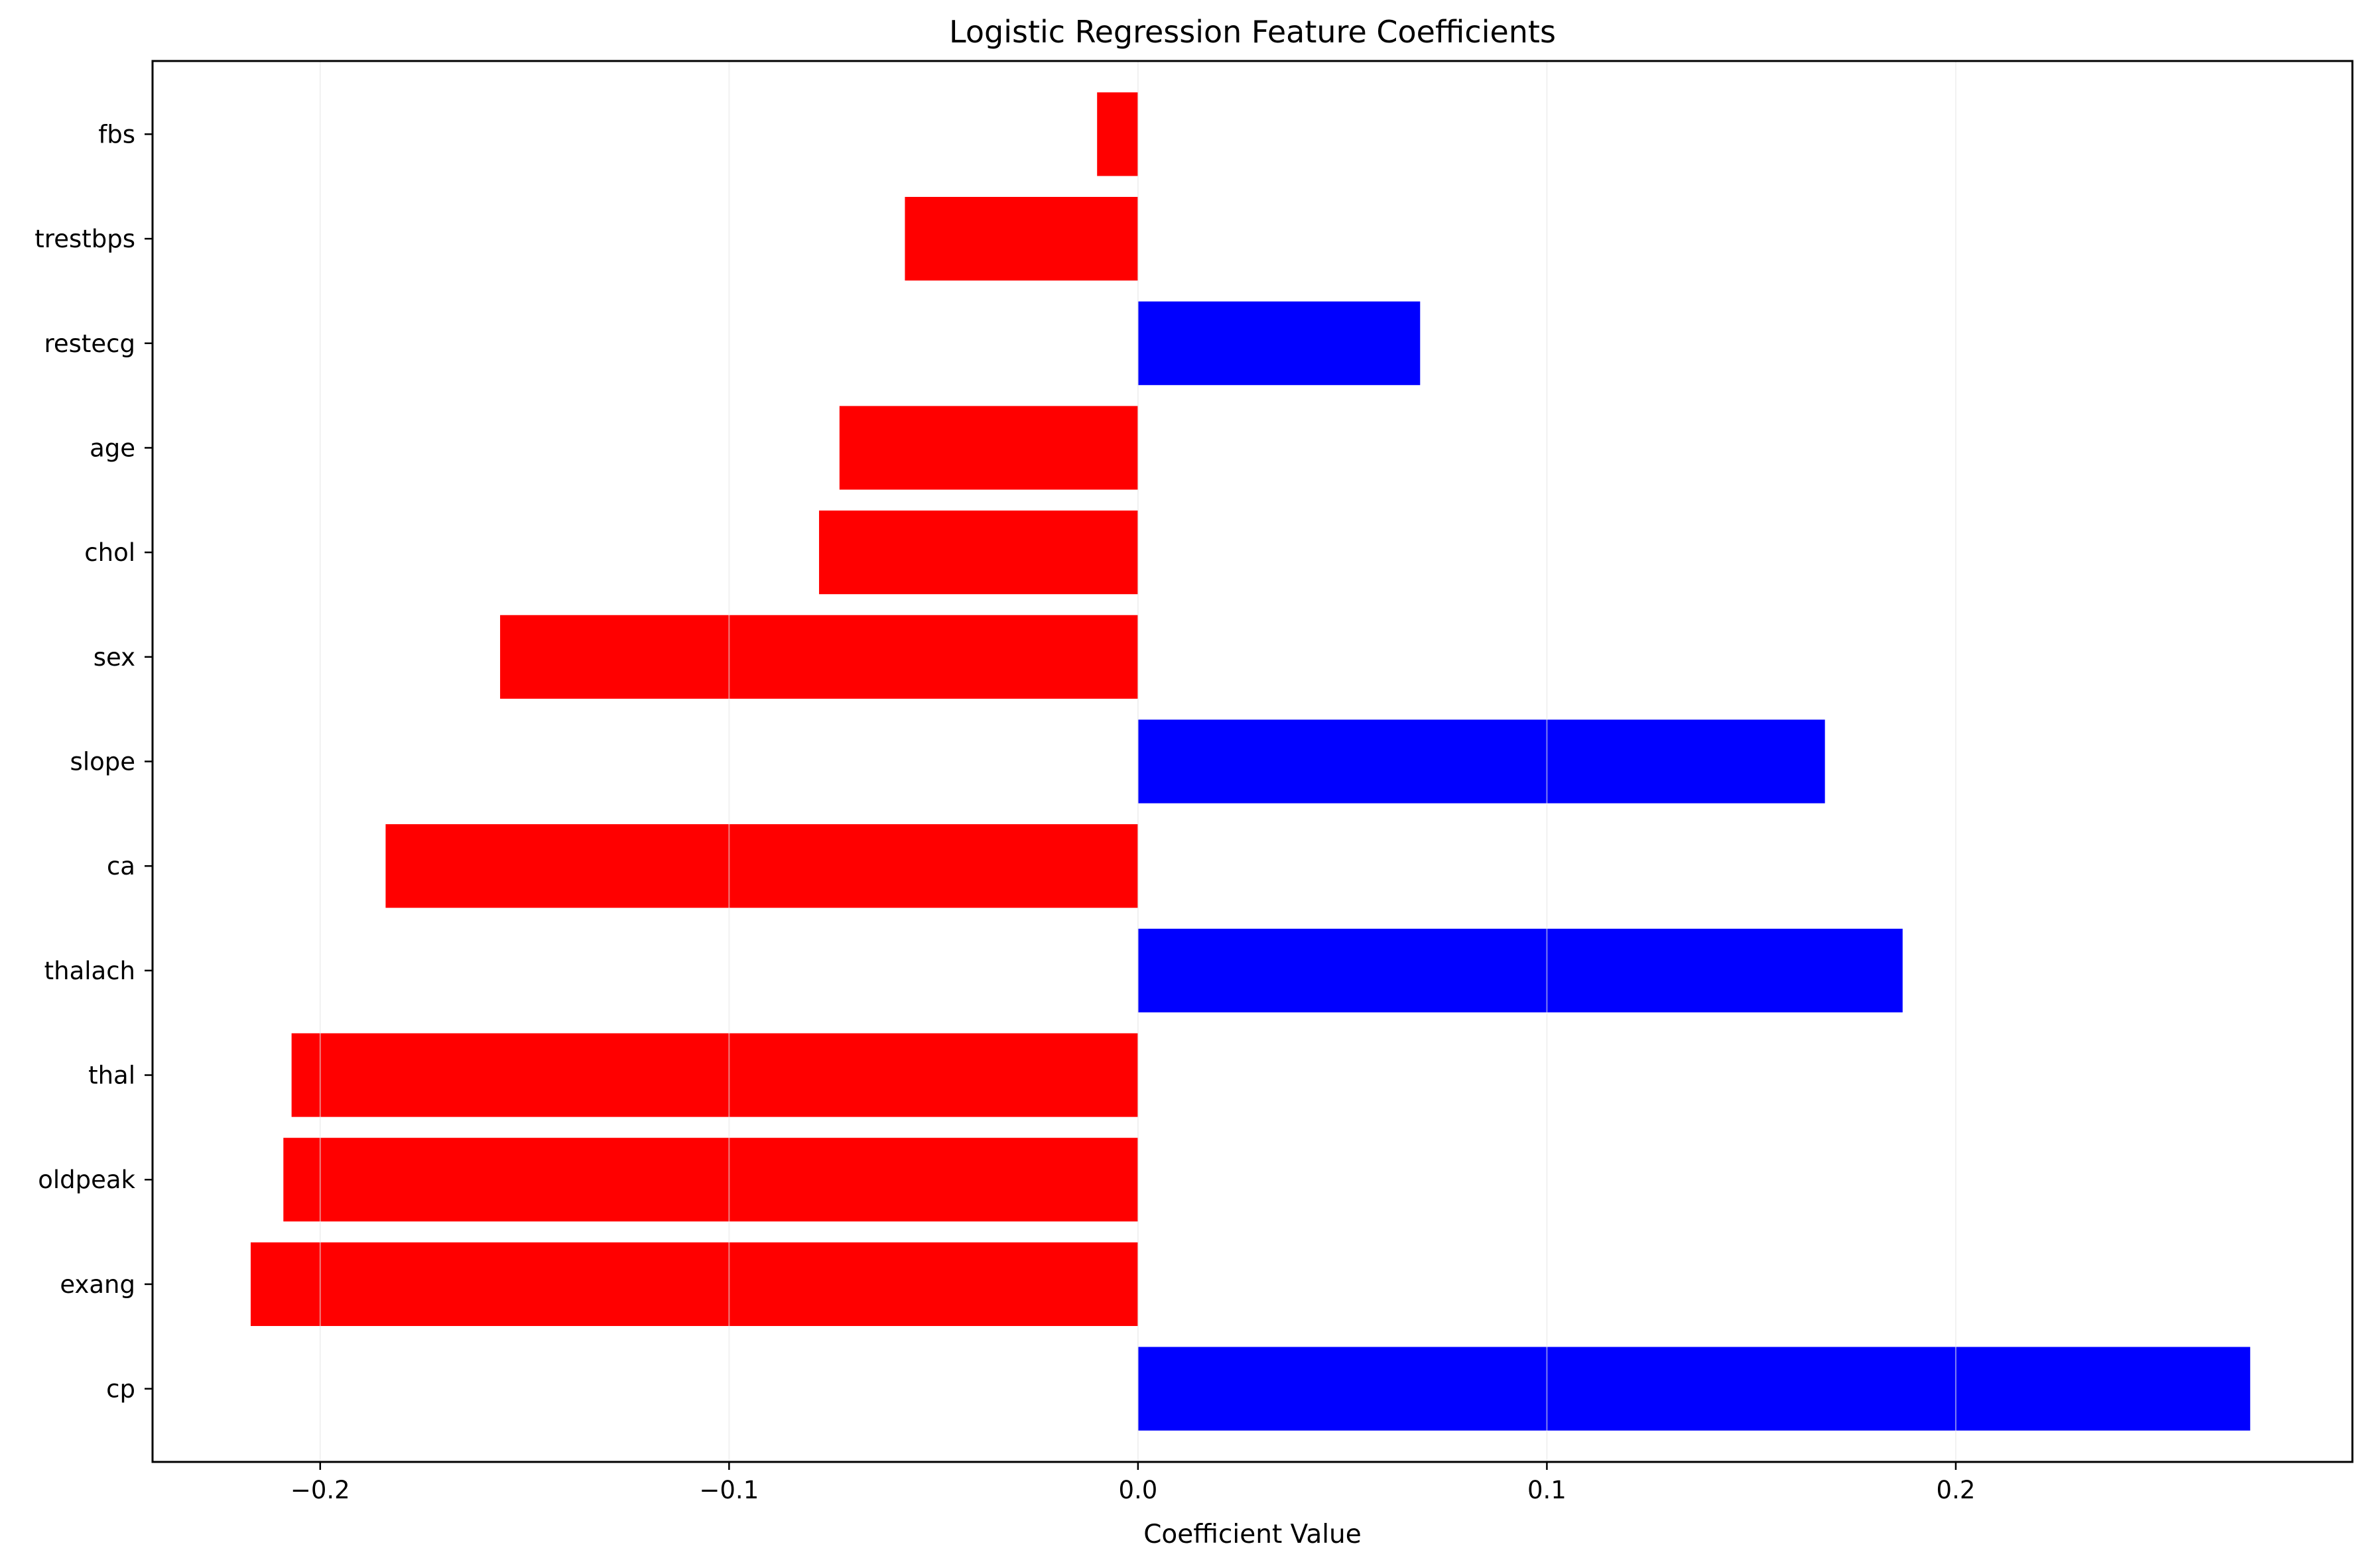 This screenshot has height=1568, width=2367. What do you see at coordinates (86, 1180) in the screenshot?
I see `y-tick-label-oldpeak: oldpeak` at bounding box center [86, 1180].